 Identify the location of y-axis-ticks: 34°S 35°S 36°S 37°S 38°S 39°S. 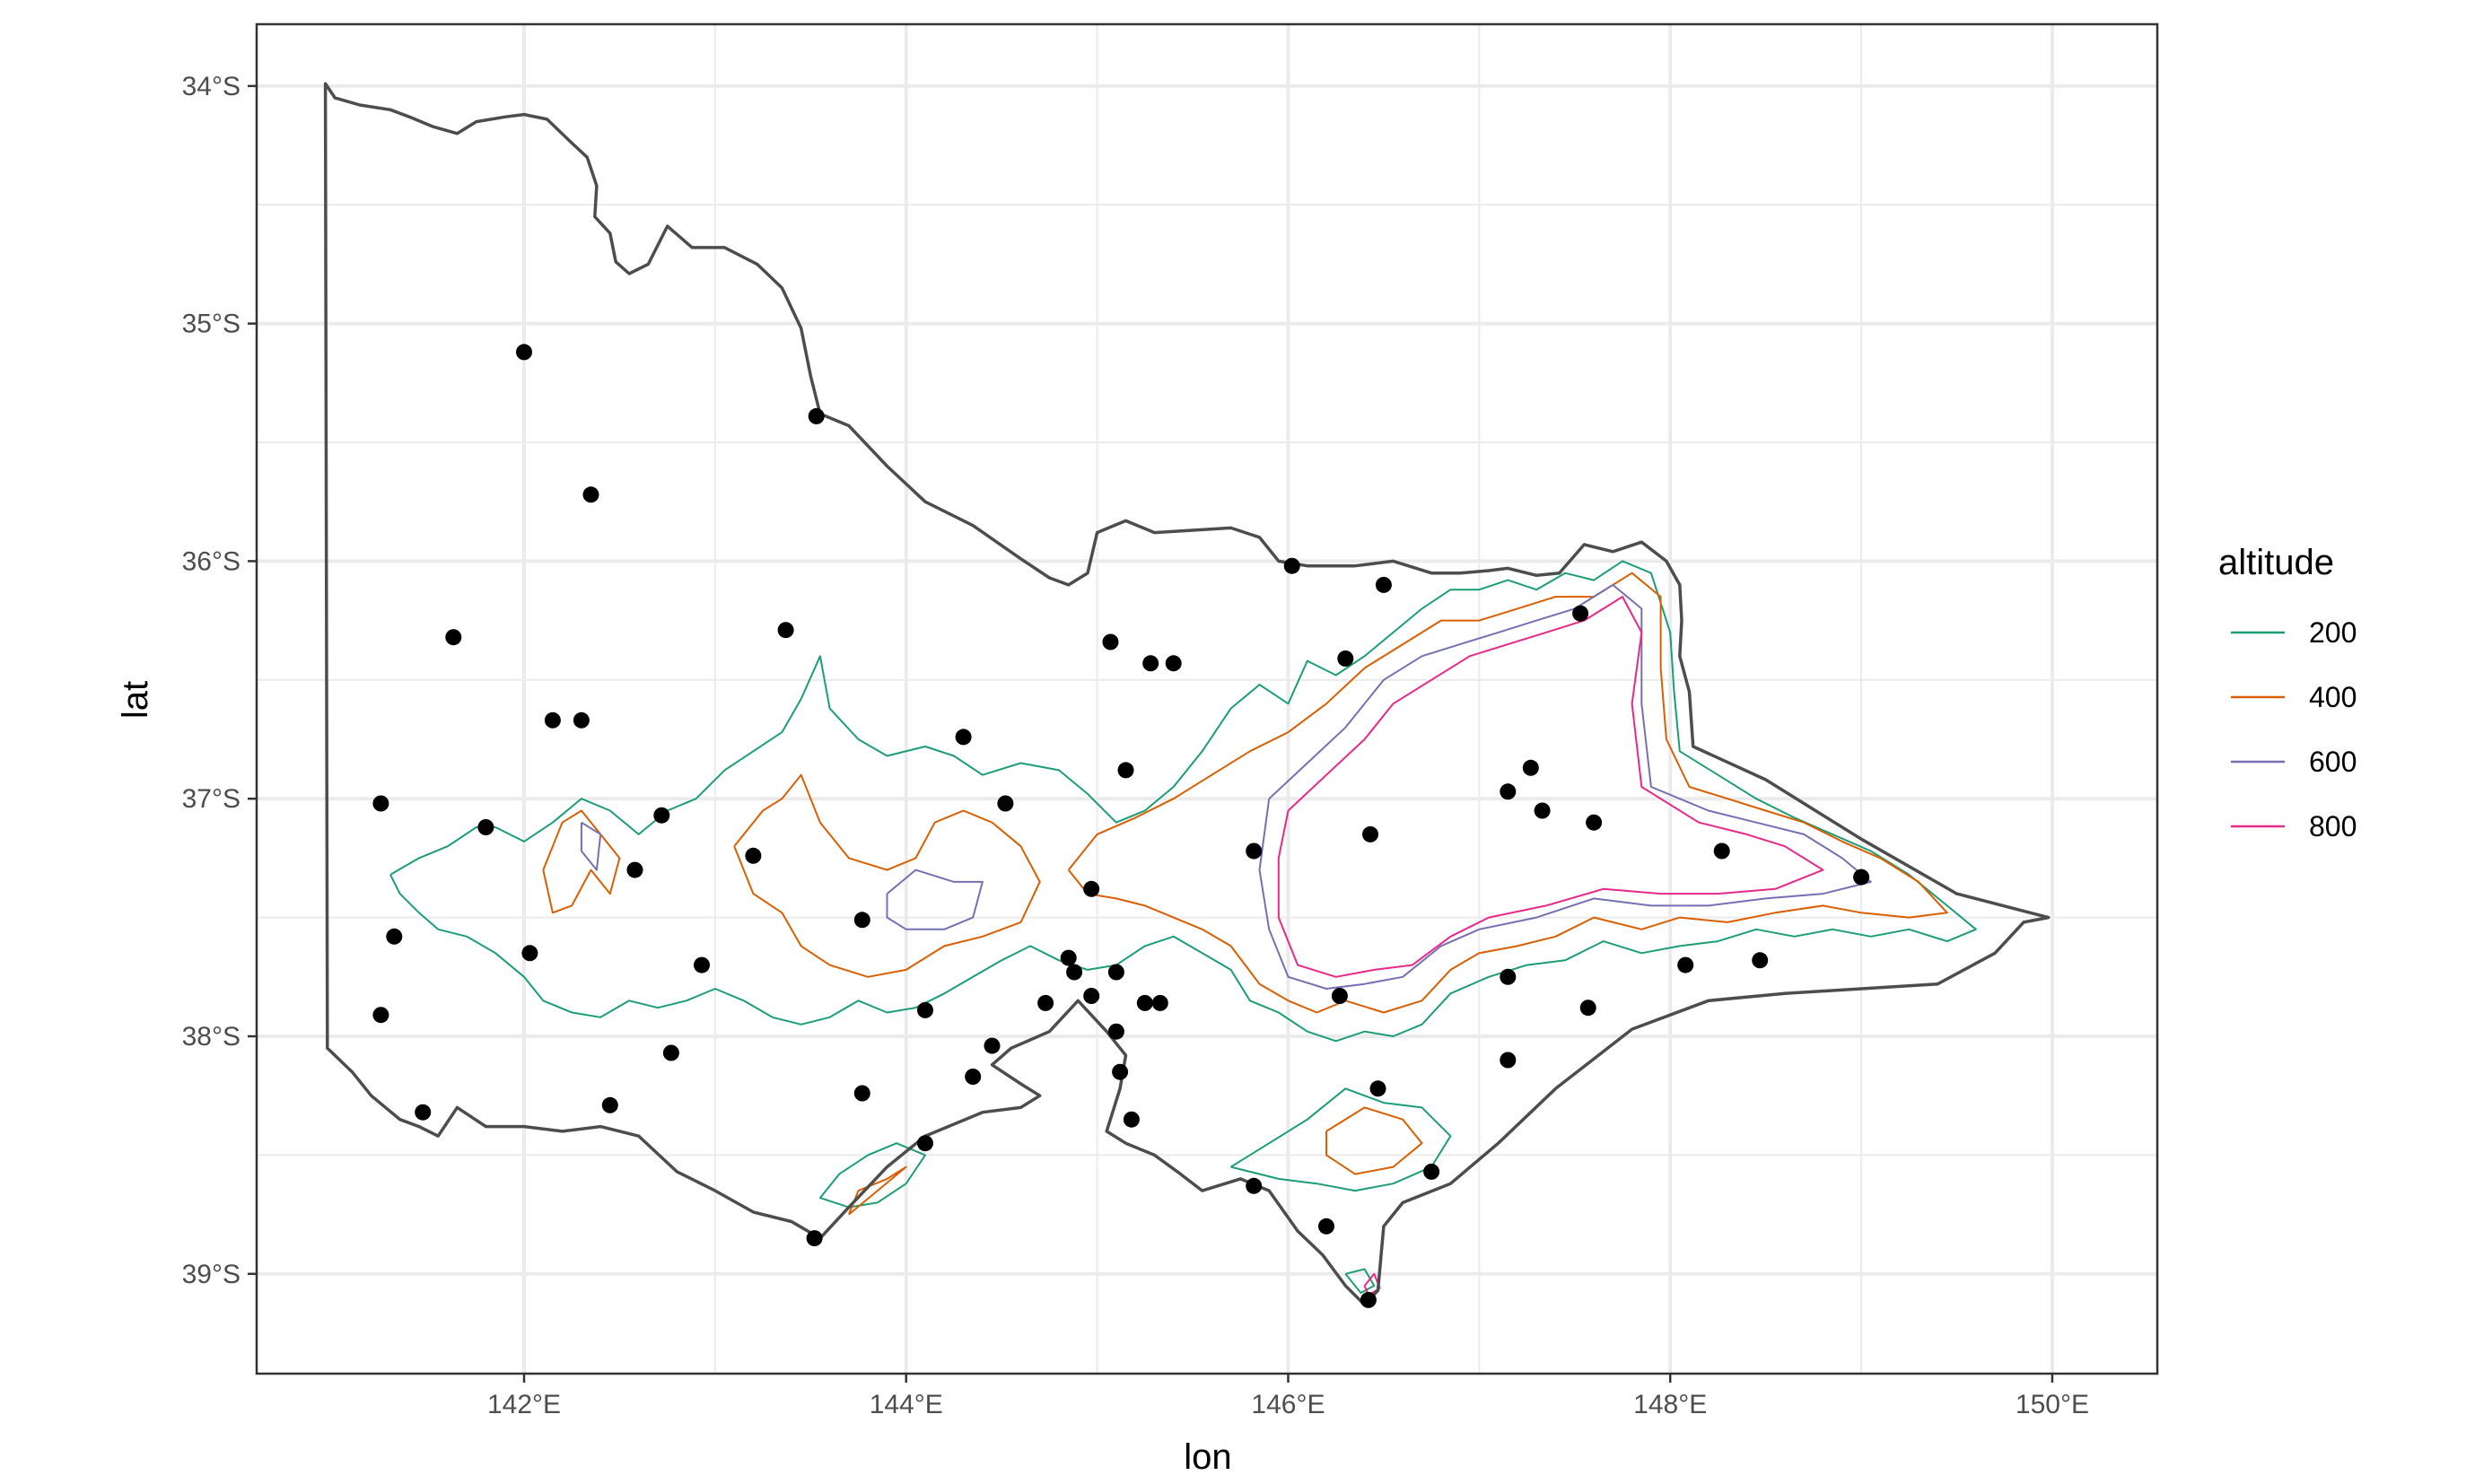
(219, 680).